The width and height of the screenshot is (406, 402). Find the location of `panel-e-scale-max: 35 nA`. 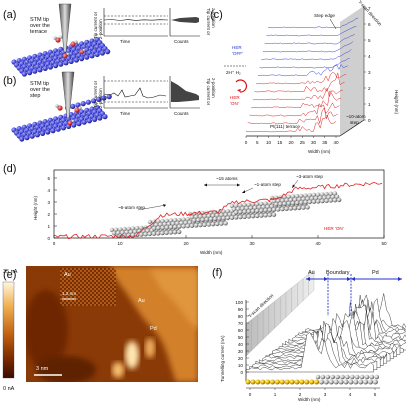

panel-e-scale-max: 35 nA is located at coordinates (10, 272).